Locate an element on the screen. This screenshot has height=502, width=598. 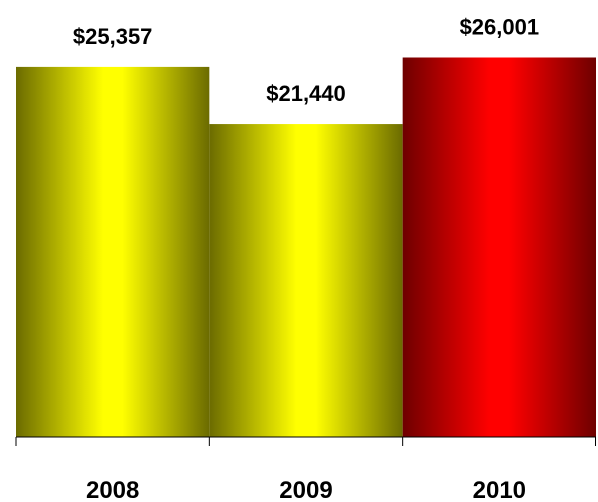
data-label-2010: $26,001 is located at coordinates (500, 27).